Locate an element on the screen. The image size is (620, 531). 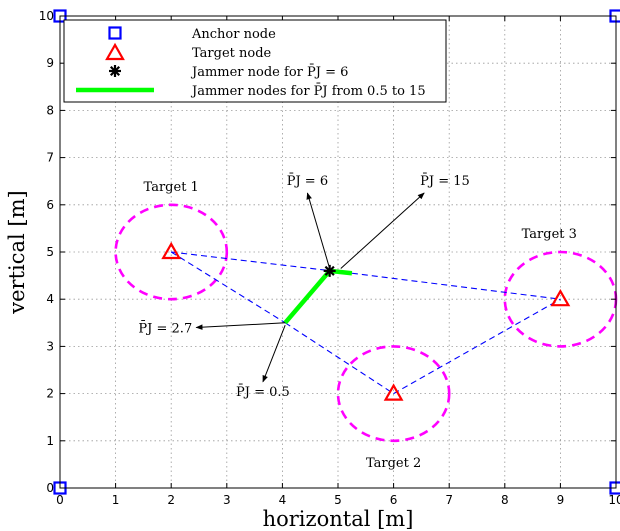
y-tick-label: 7 is located at coordinates (50, 158).